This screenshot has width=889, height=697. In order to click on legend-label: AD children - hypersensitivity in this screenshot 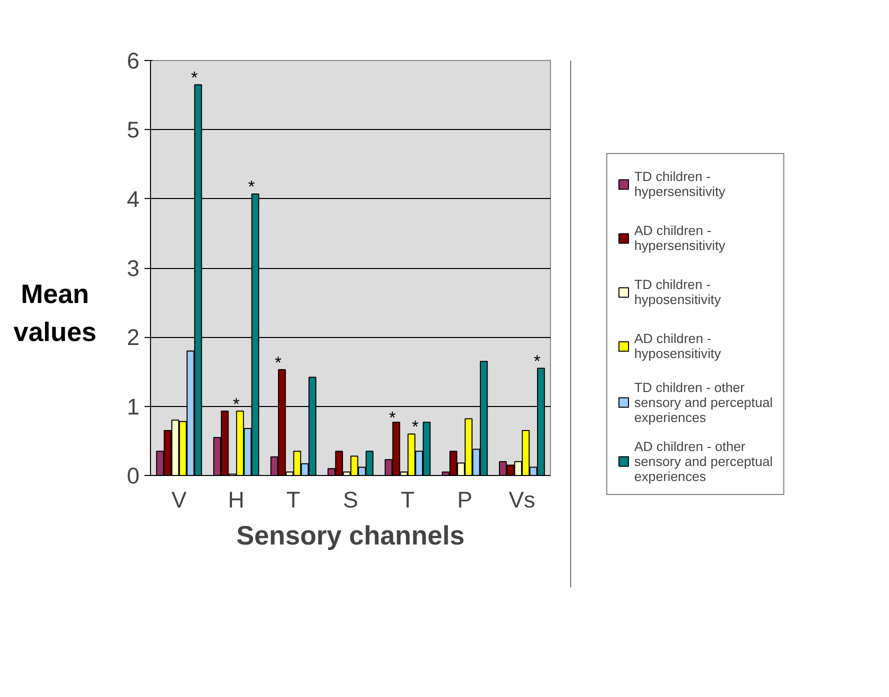, I will do `click(680, 238)`.